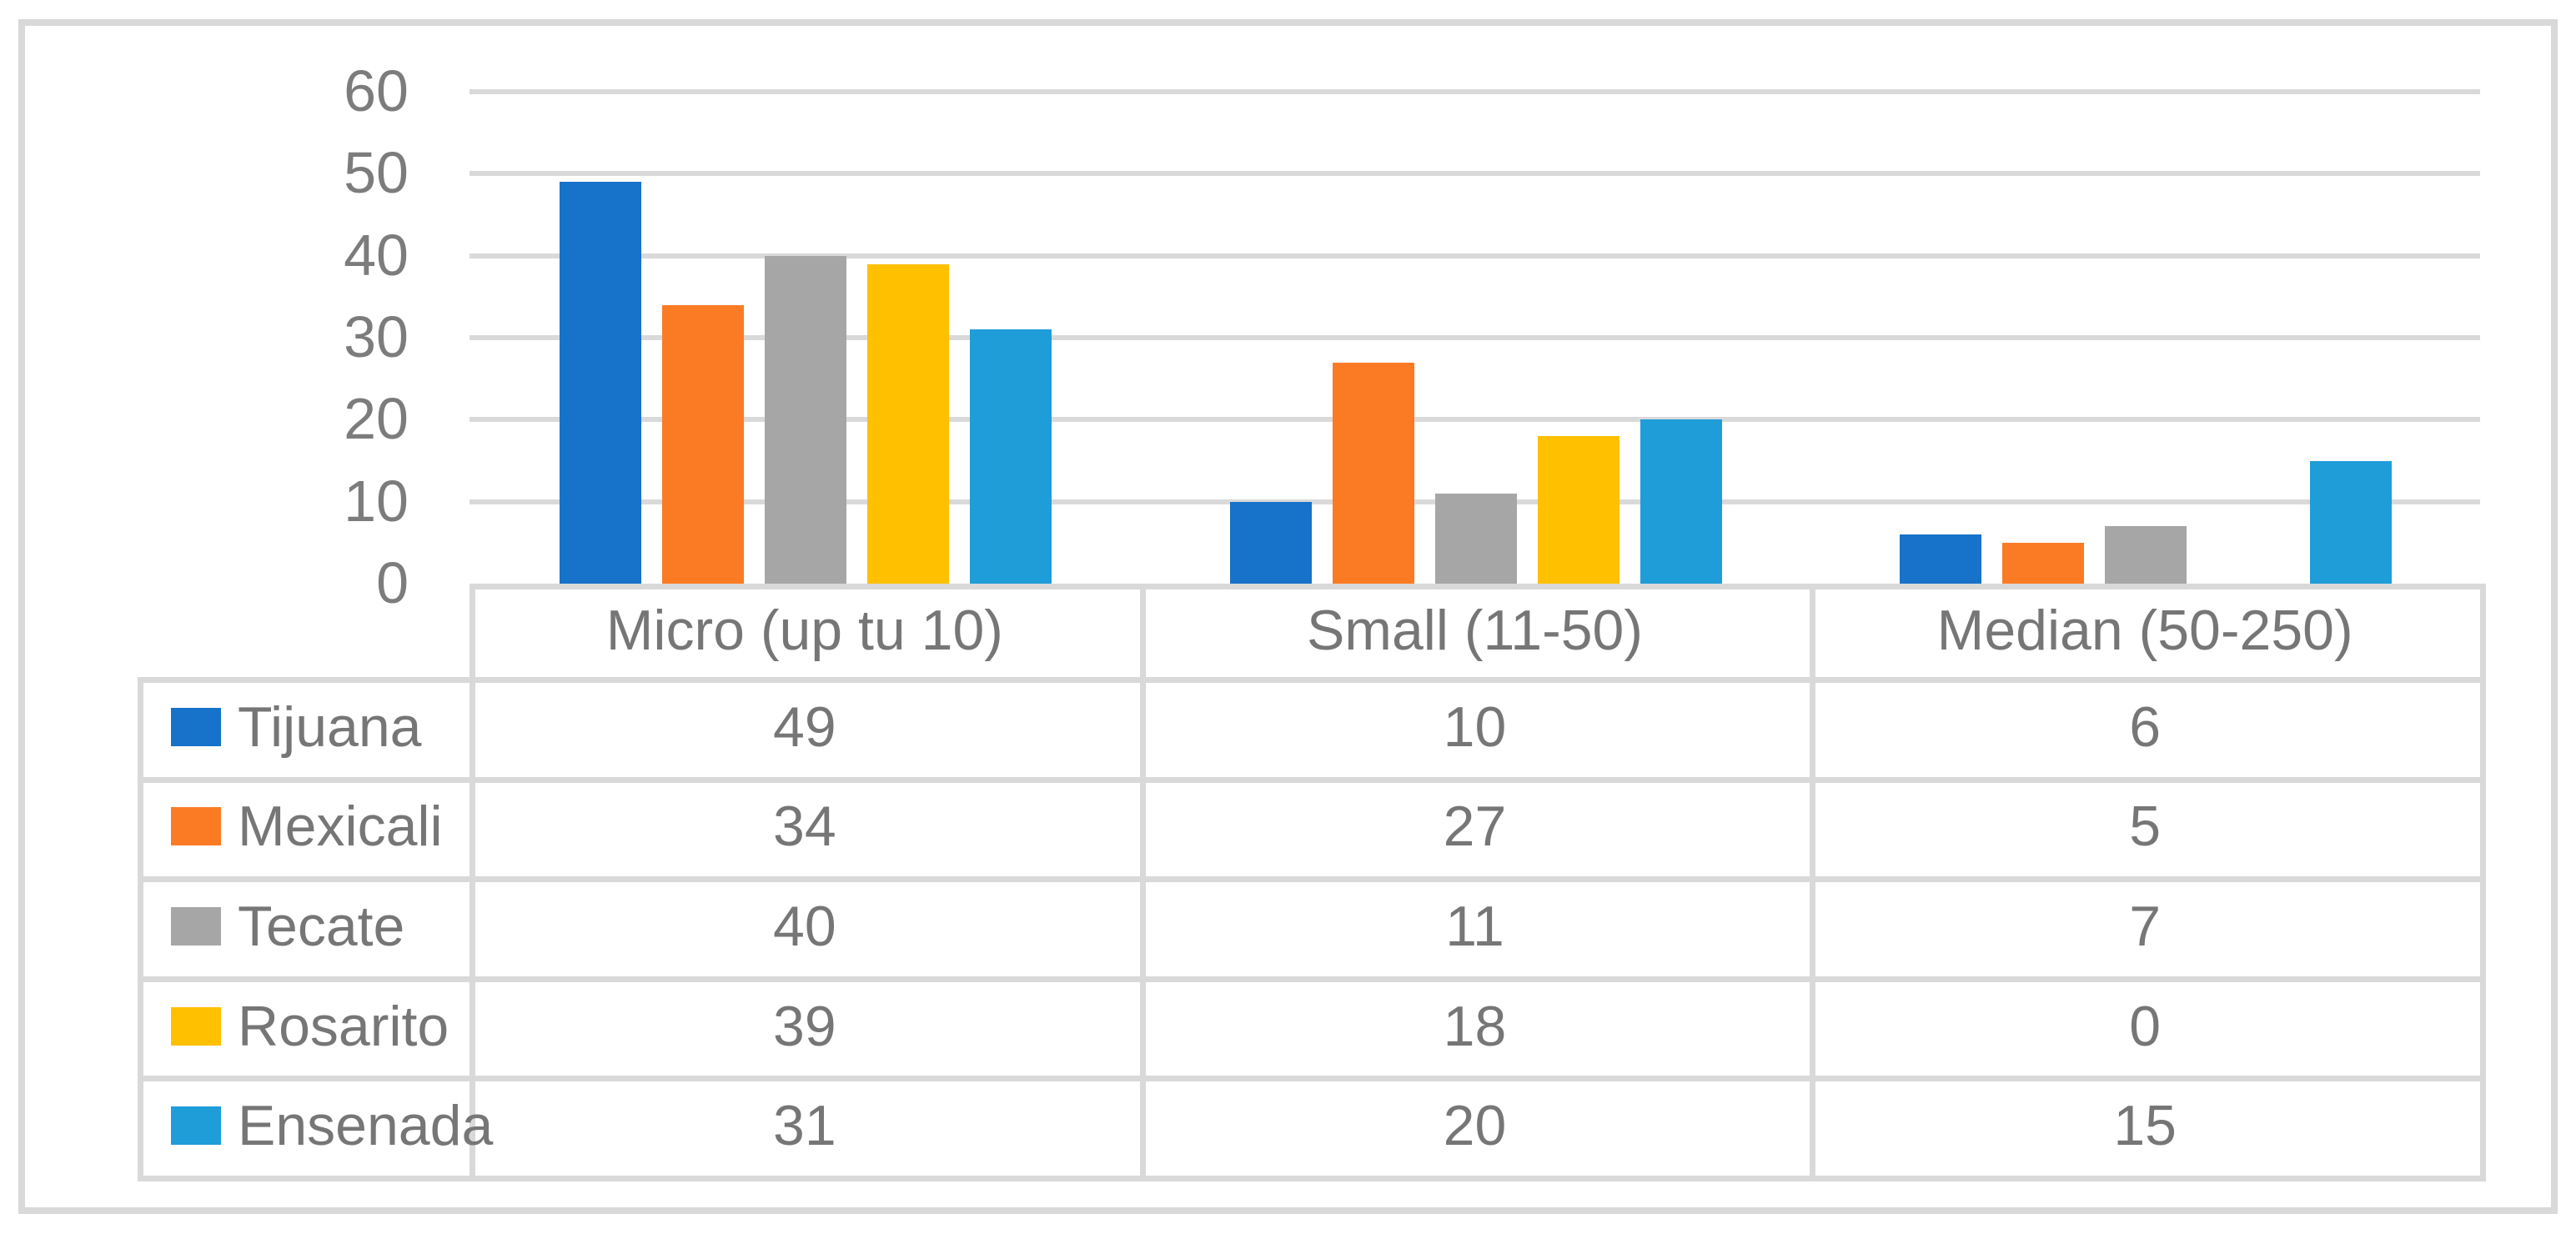  I want to click on table-bottom-border, so click(1312, 1178).